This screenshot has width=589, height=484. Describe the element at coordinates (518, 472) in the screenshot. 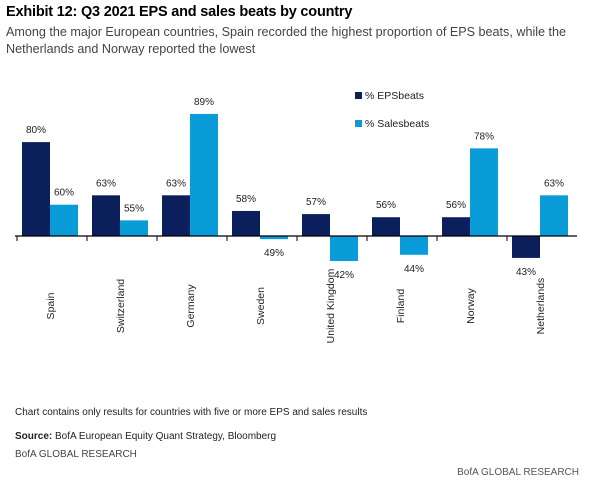

I see `brand-right: BofA GLOBAL RESEARCH` at that location.